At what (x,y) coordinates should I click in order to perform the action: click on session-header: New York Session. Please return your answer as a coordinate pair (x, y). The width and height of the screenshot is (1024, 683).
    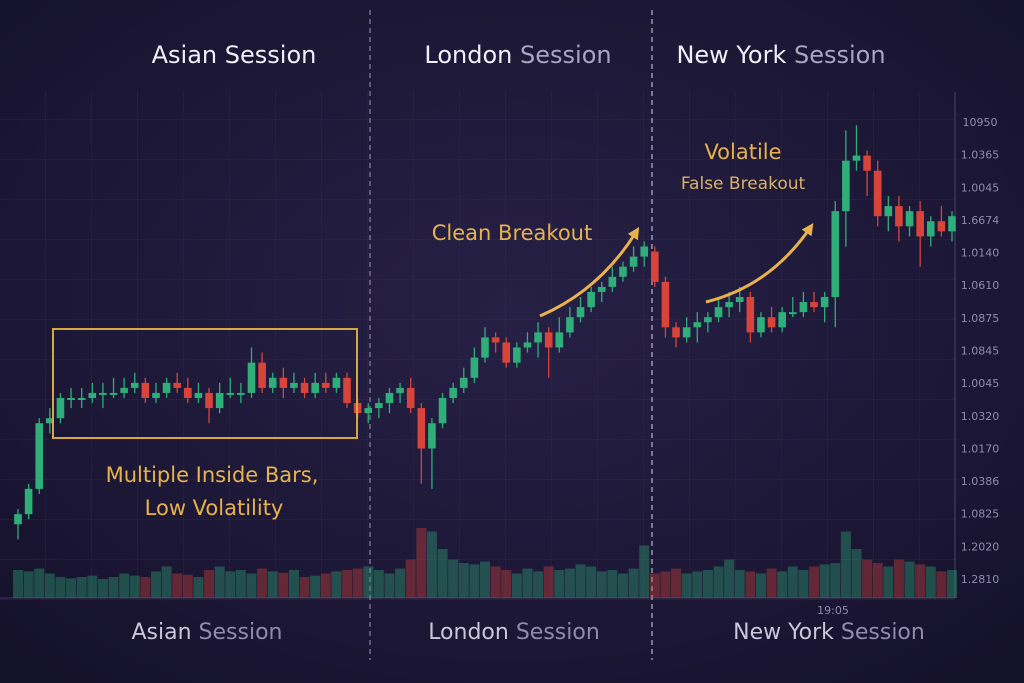
    Looking at the image, I should click on (780, 55).